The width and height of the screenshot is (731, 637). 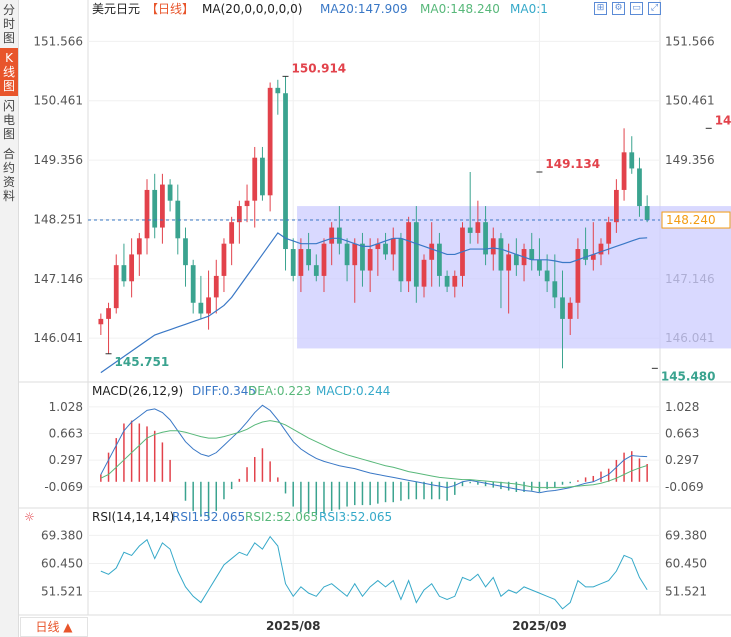 I want to click on tab-contract-info: 合约资料, so click(x=9, y=175).